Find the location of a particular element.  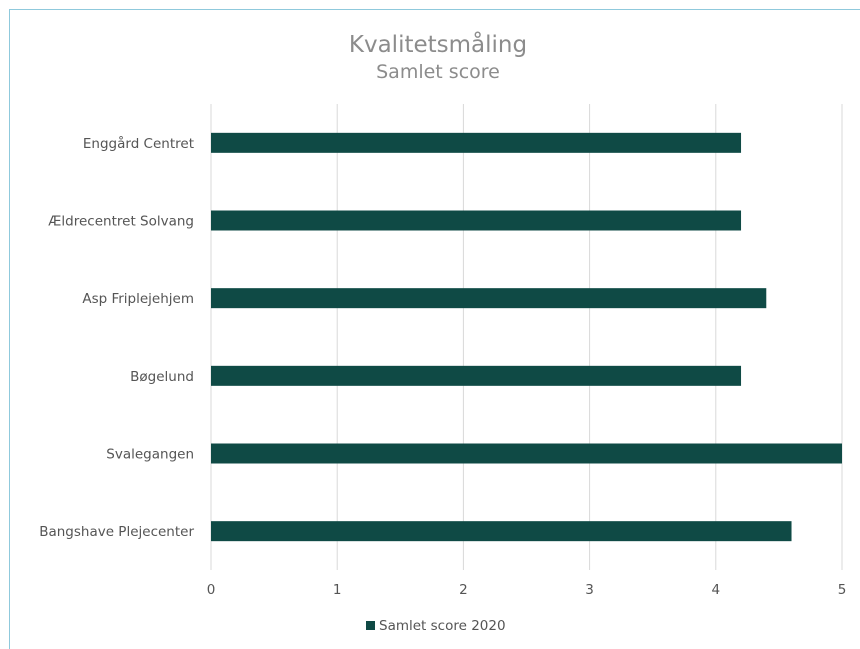

category-label: Svalegangen is located at coordinates (150, 455).